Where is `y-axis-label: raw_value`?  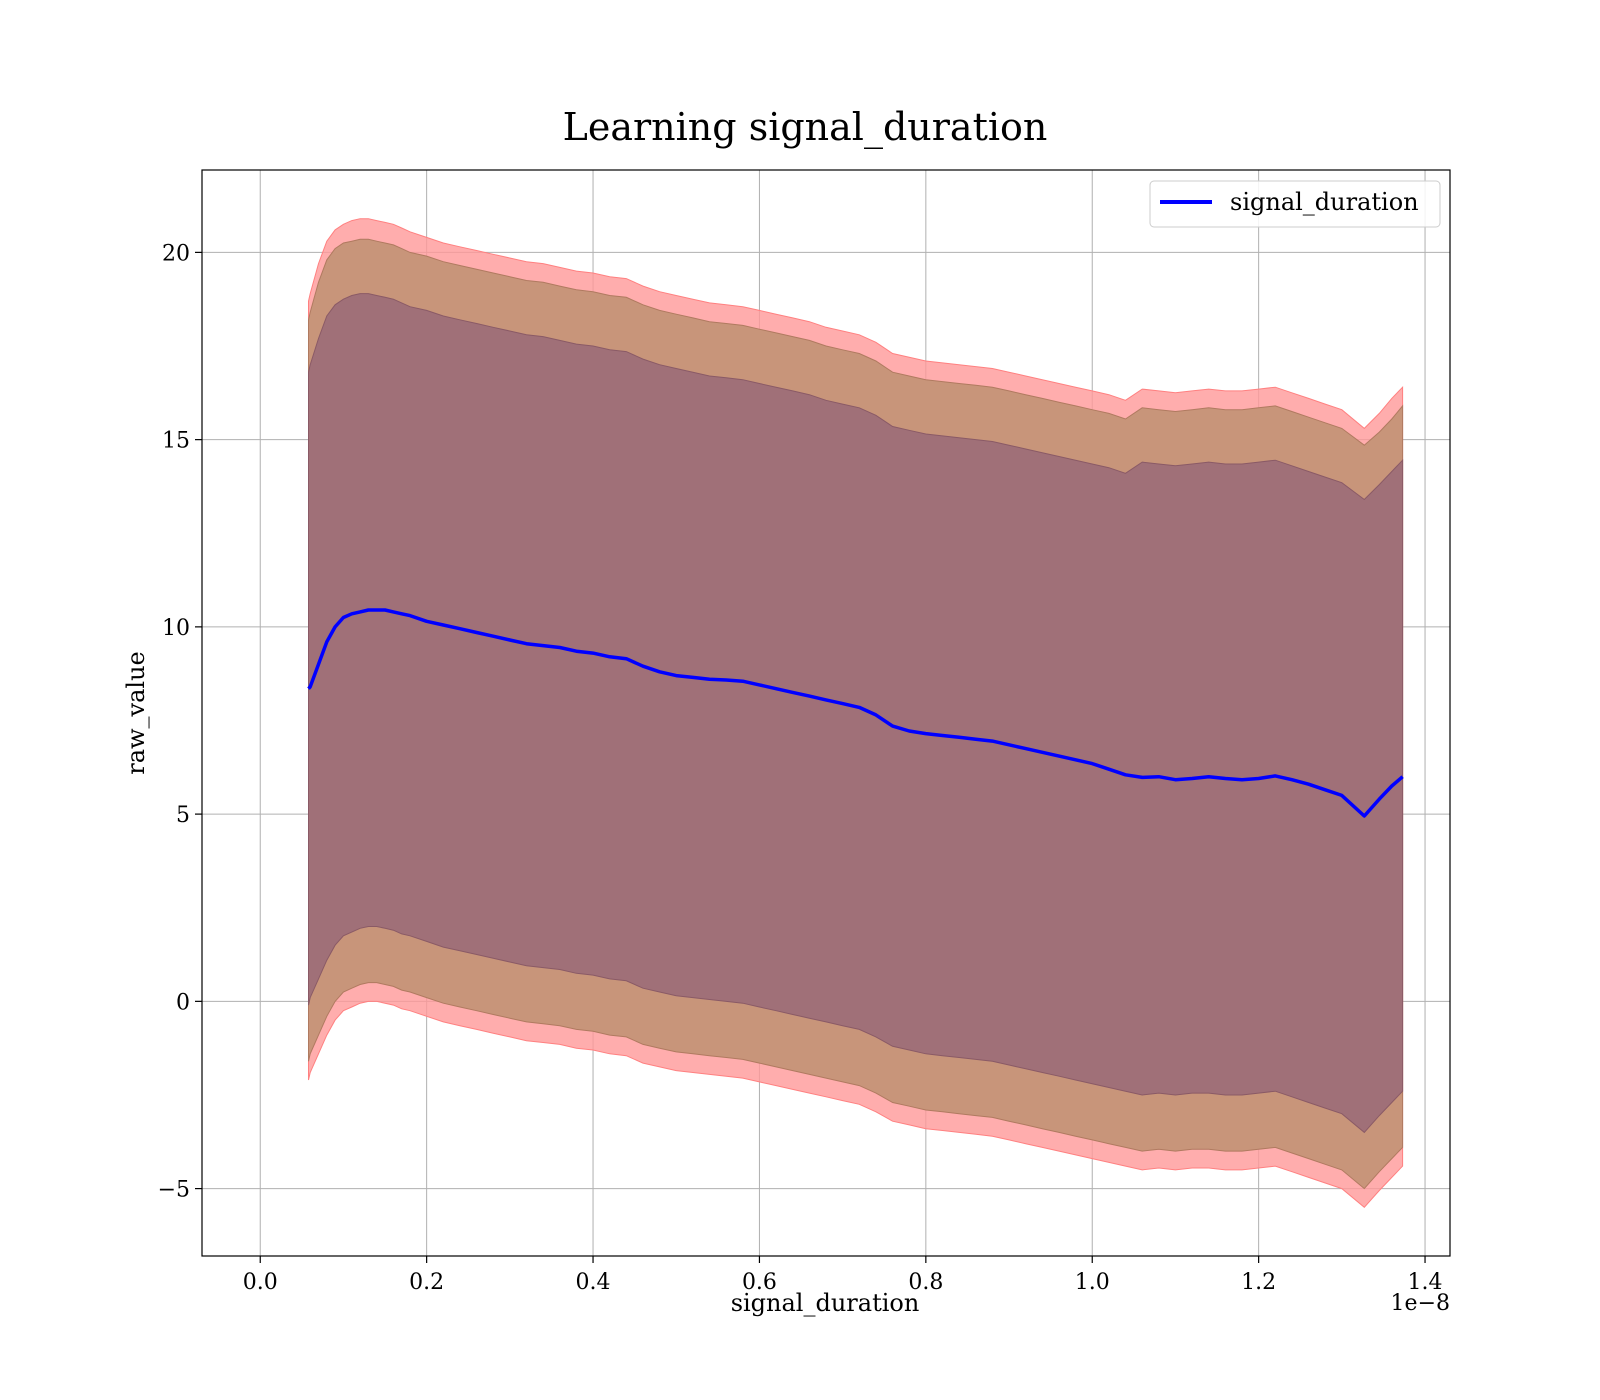
y-axis-label: raw_value is located at coordinates (136, 713).